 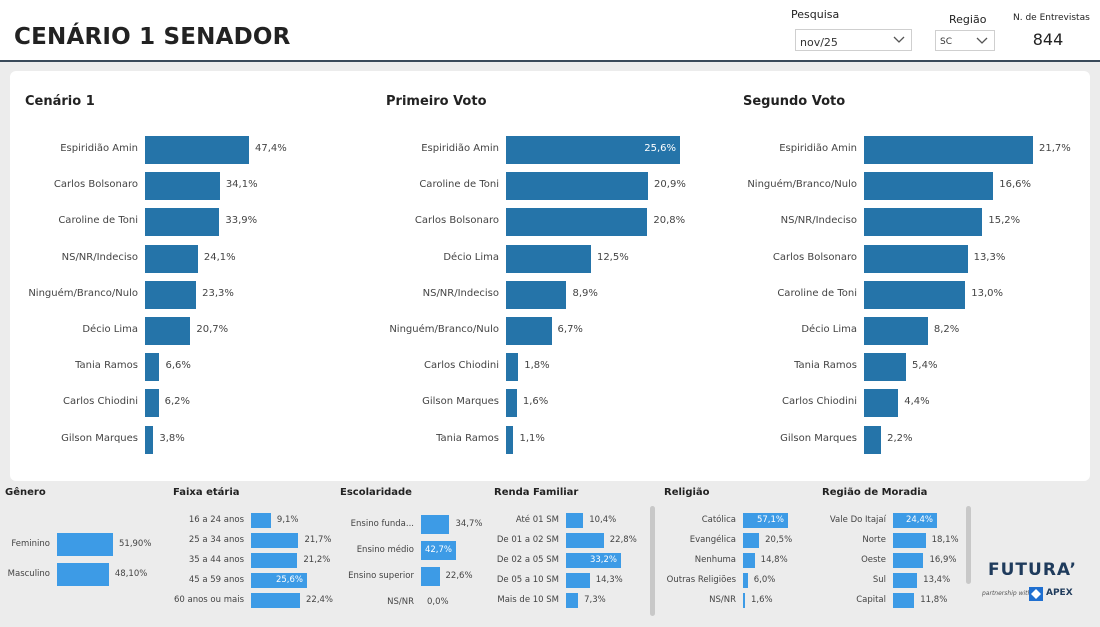 What do you see at coordinates (208, 600) in the screenshot?
I see `bar-category-label: 60 anos ou mais` at bounding box center [208, 600].